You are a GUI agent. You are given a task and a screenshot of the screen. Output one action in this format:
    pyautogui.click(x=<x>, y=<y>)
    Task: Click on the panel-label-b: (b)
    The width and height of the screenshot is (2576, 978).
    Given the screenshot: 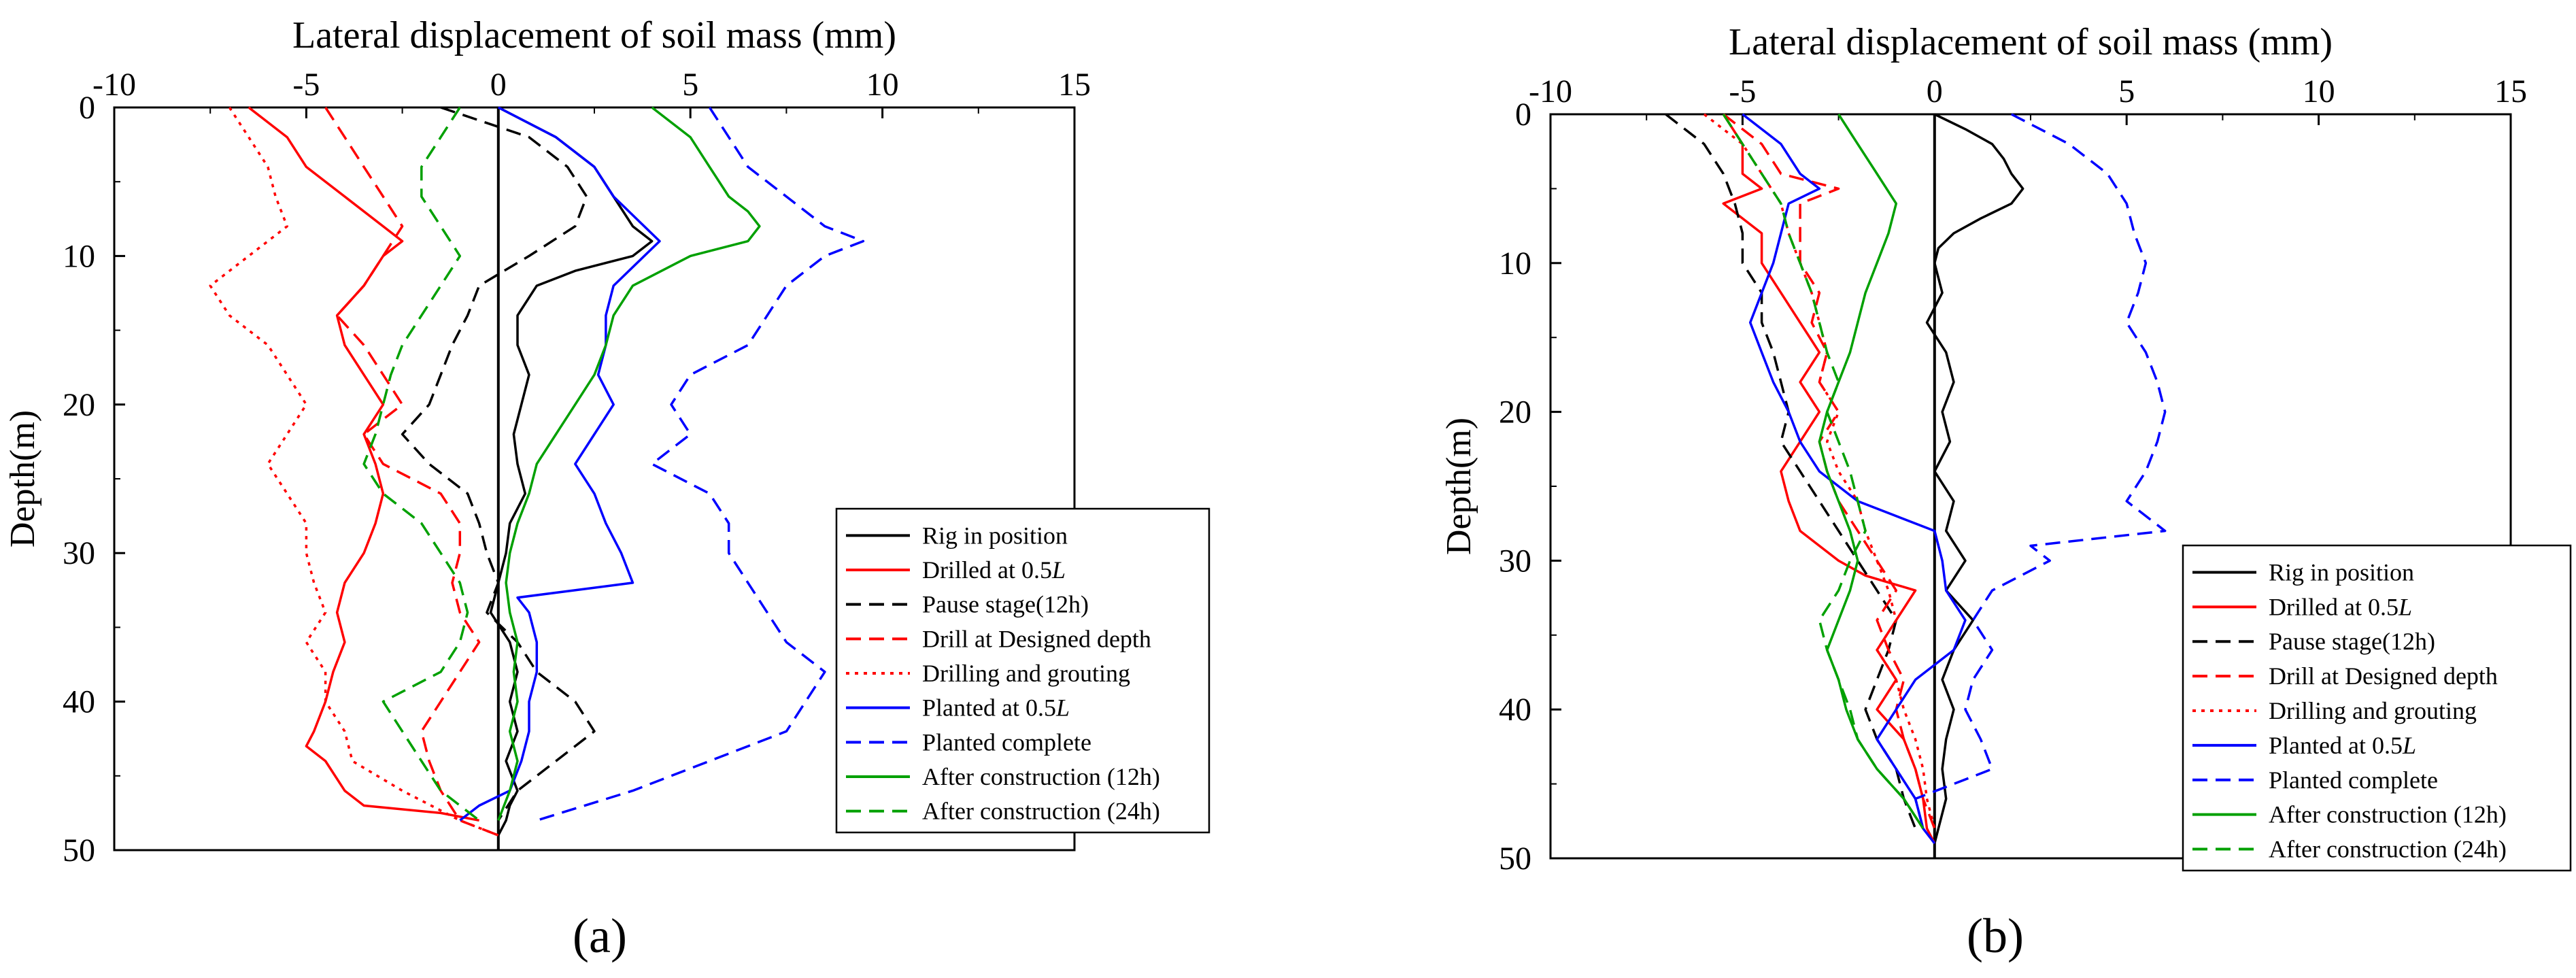 What is the action you would take?
    pyautogui.click(x=1995, y=936)
    